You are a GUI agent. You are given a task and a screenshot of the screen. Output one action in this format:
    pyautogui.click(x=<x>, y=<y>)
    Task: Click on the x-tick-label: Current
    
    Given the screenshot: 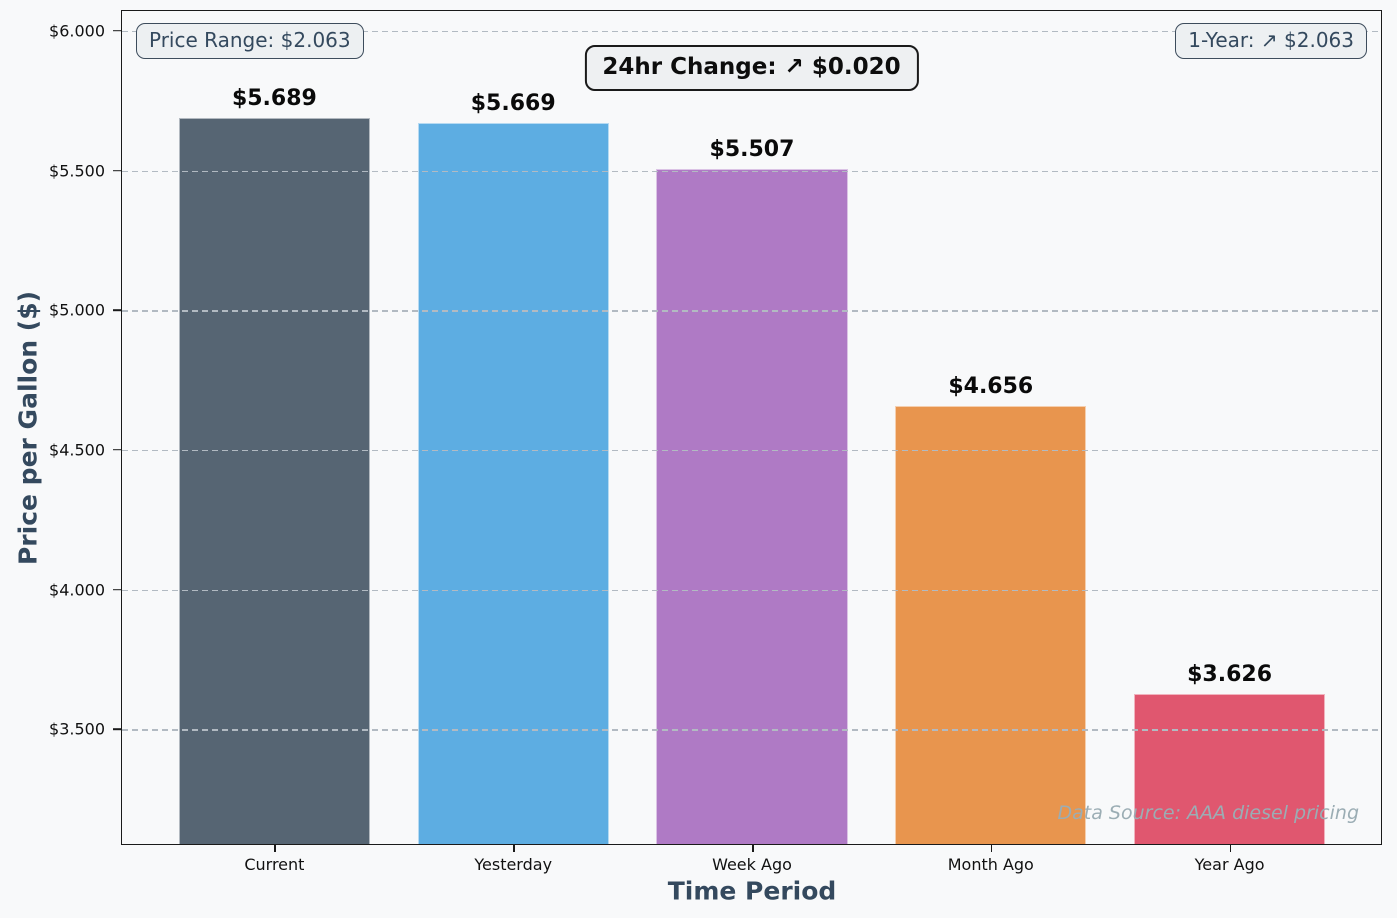 What is the action you would take?
    pyautogui.click(x=274, y=864)
    